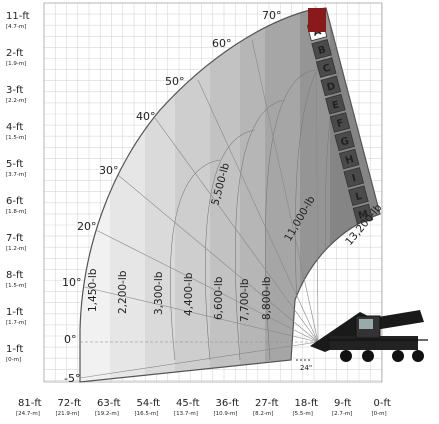  I want to click on x-label-ft: 18-ft, so click(307, 403).